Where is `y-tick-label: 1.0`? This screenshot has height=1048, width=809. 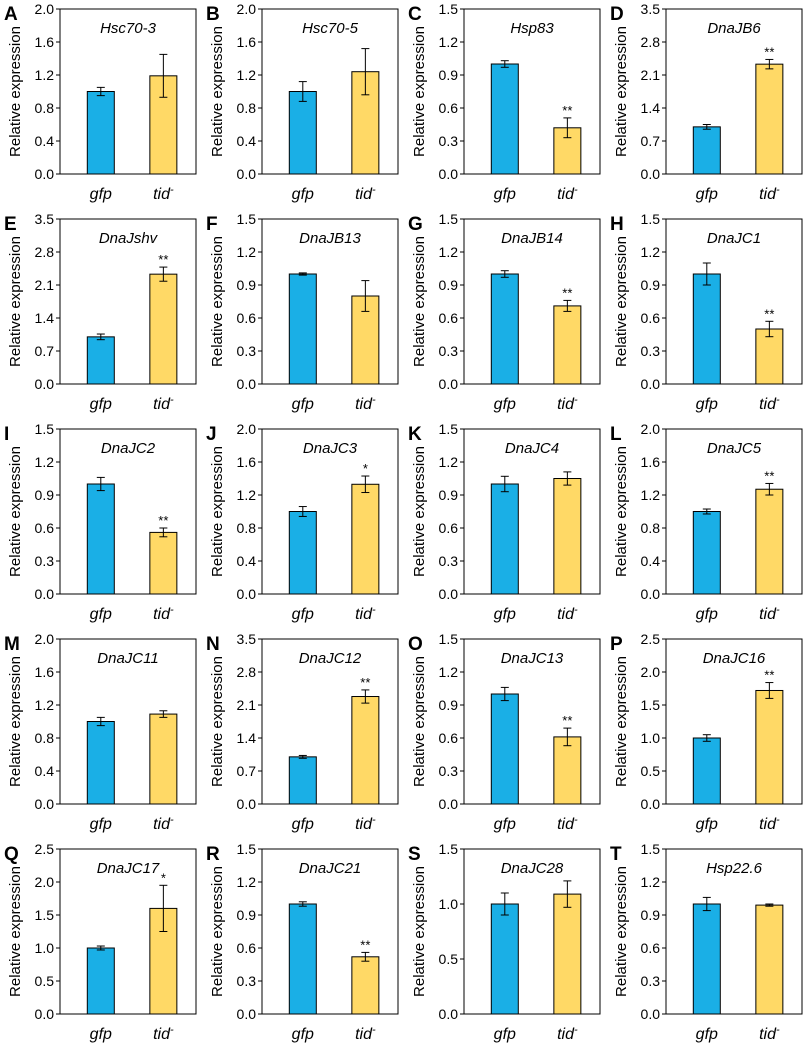
y-tick-label: 1.0 is located at coordinates (45, 948).